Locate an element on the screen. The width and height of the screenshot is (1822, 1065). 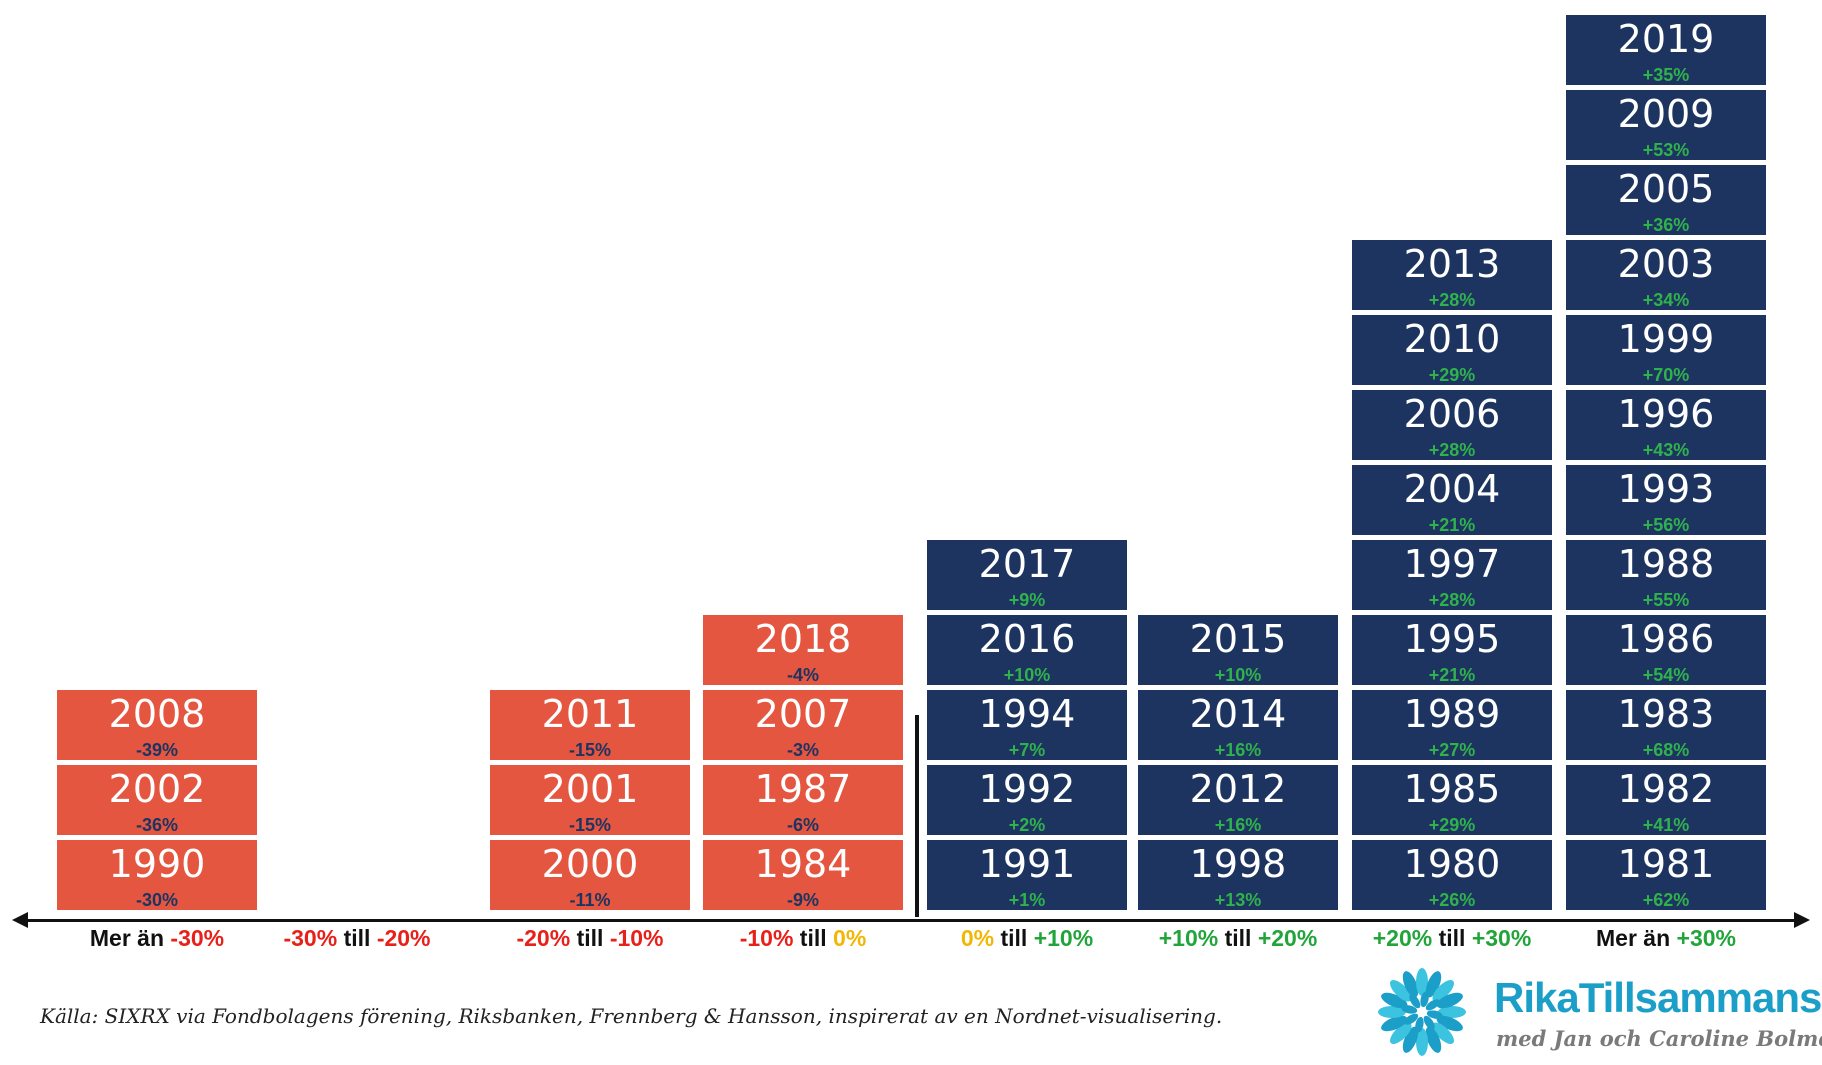
category-label-part: +30% is located at coordinates (1706, 938).